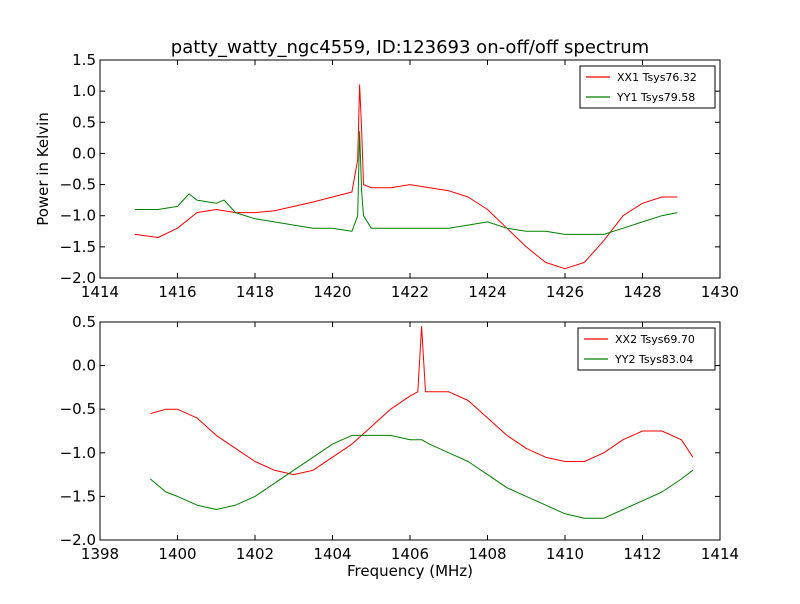 Image resolution: width=800 pixels, height=604 pixels. I want to click on bottom-panel-legend: XX2 Tsys69.70 YY2 Tsys83.04, so click(646, 349).